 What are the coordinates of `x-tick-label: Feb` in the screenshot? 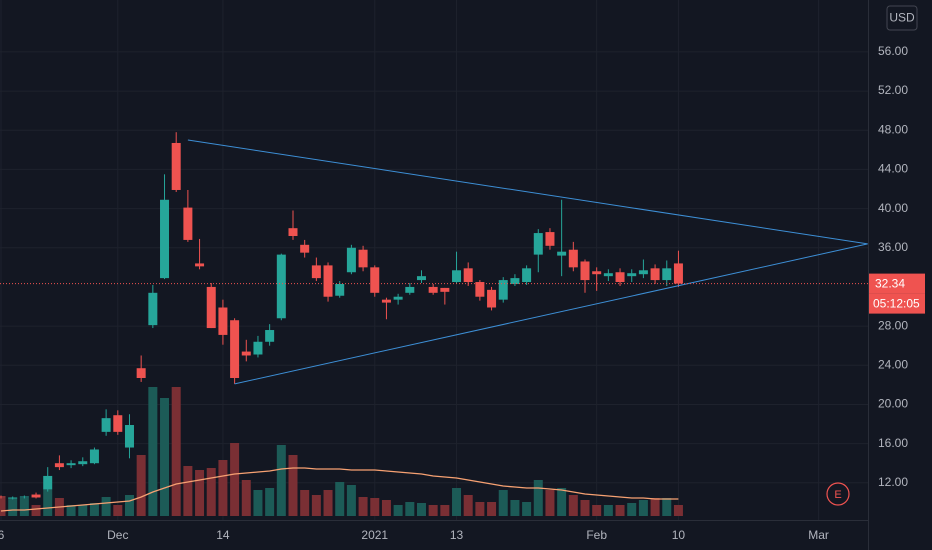 It's located at (596, 535).